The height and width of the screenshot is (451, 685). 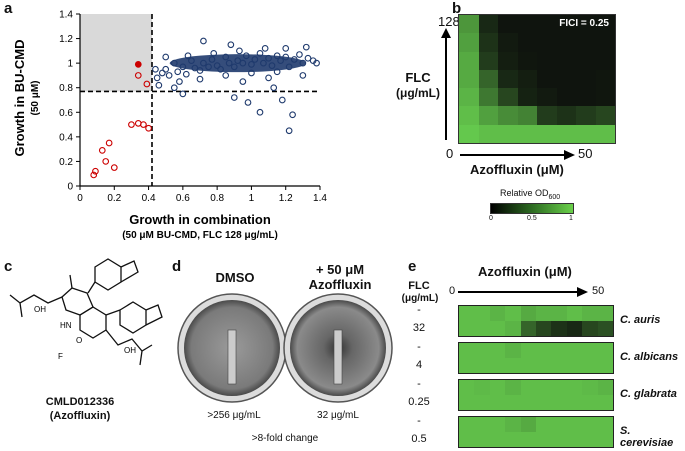 I want to click on colorbar-tick-mid: 0.5, so click(x=532, y=218).